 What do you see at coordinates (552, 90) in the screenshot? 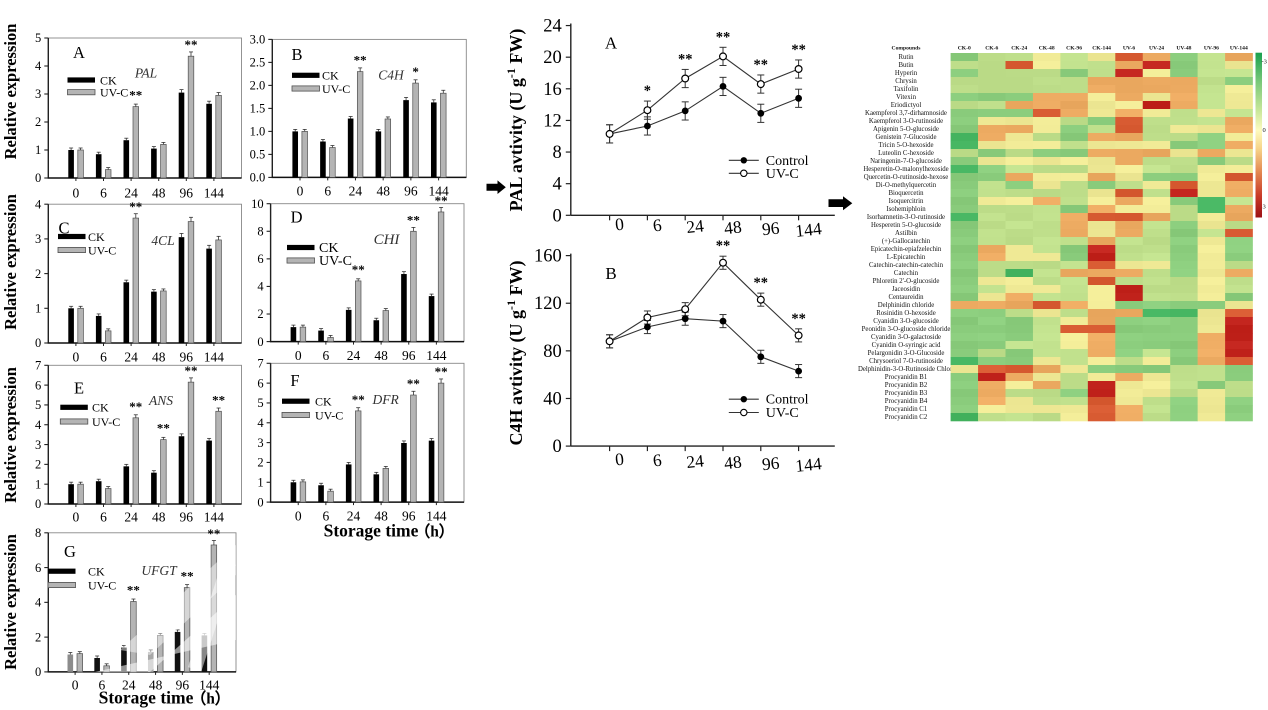
I see `svg-text: 16` at bounding box center [552, 90].